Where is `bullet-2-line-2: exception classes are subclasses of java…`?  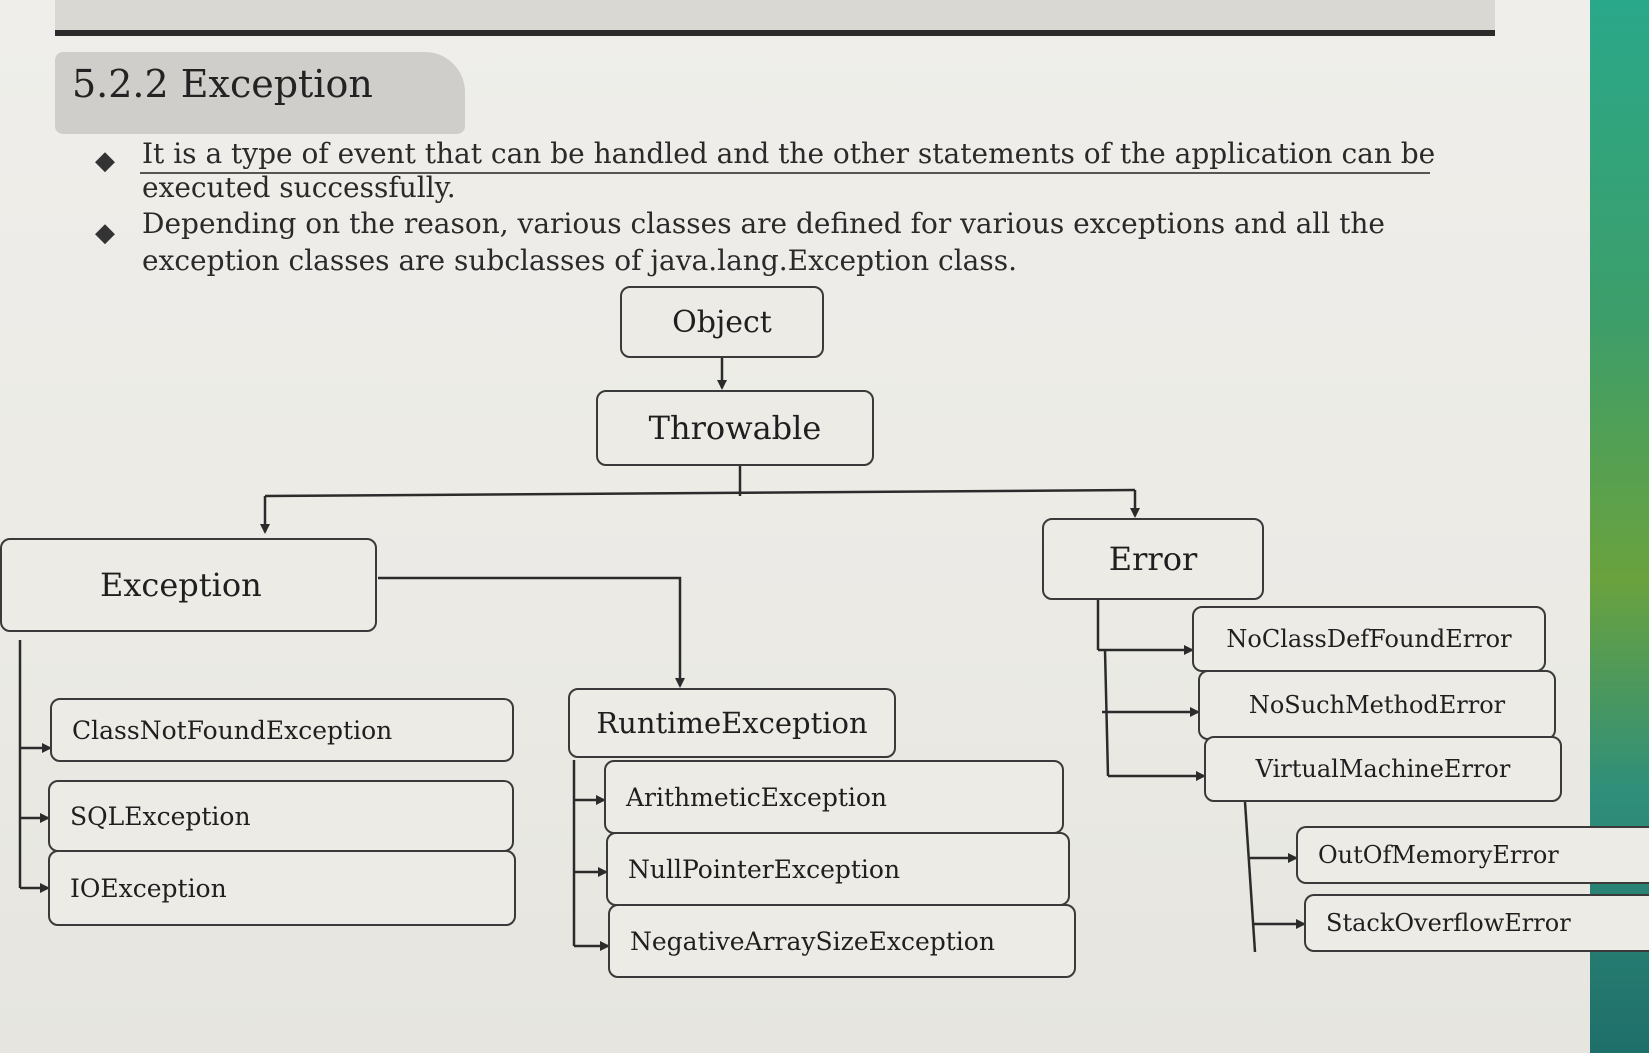 bullet-2-line-2: exception classes are subclasses of java… is located at coordinates (580, 260).